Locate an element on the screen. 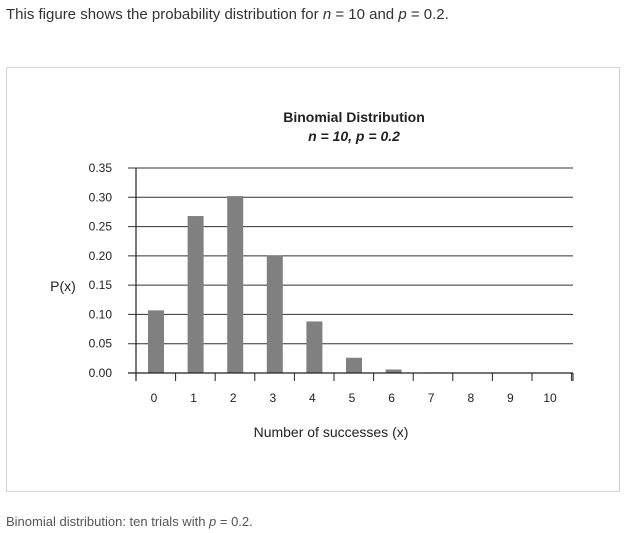 This screenshot has height=533, width=626. x-tick-label: 10 is located at coordinates (550, 398).